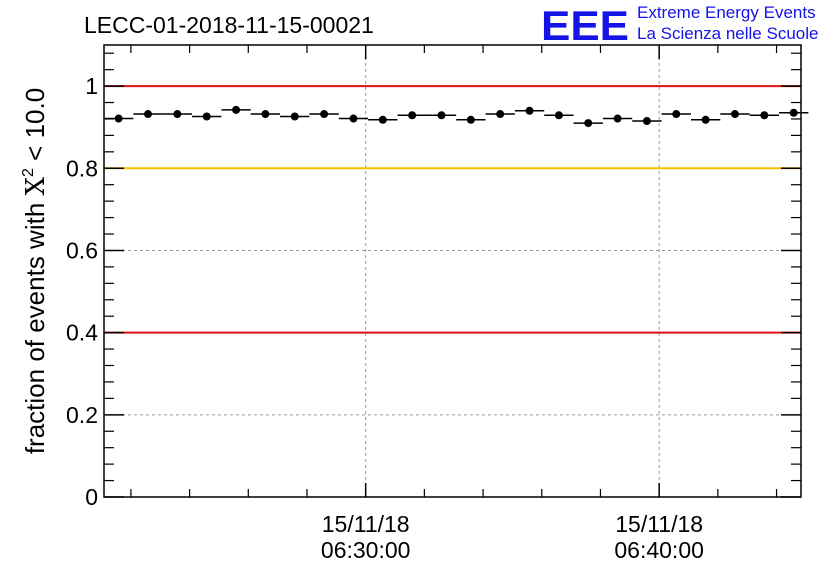 This screenshot has width=836, height=572. I want to click on data-series, so click(456, 116).